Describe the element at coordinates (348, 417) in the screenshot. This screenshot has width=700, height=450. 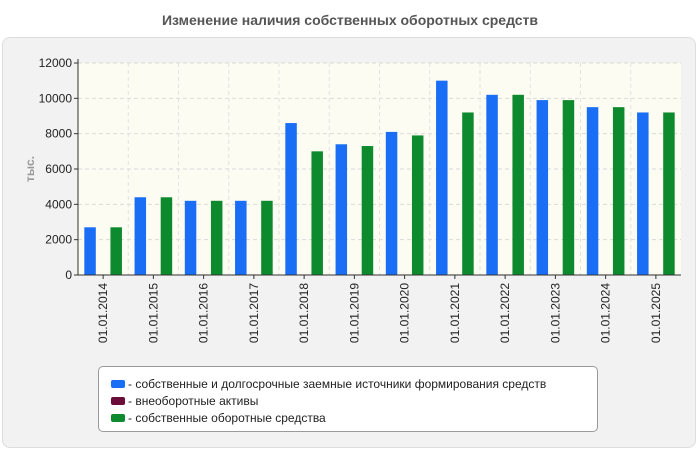
I see `legend-item: - собственные оборотные средства` at that location.